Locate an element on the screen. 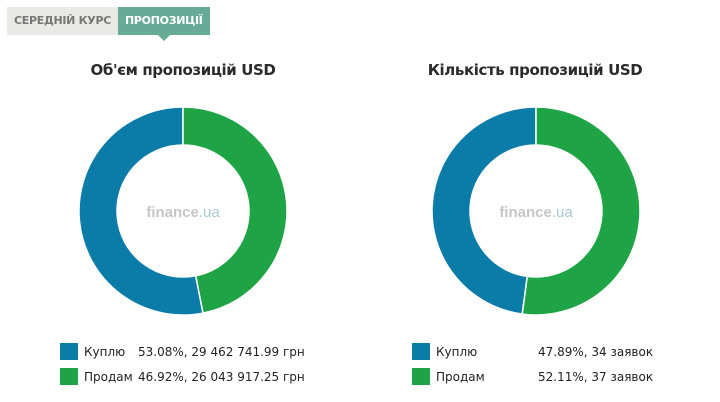  tab-bar: СЕРЕДНІЙ КУРС ПРОПОЗИЦІЇ is located at coordinates (108, 24).